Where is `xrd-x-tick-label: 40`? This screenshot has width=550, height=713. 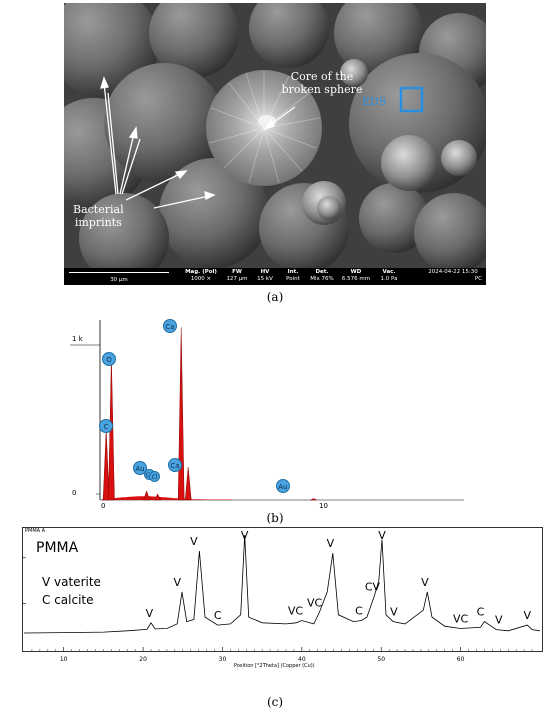 xrd-x-tick-label: 40 is located at coordinates (302, 659).